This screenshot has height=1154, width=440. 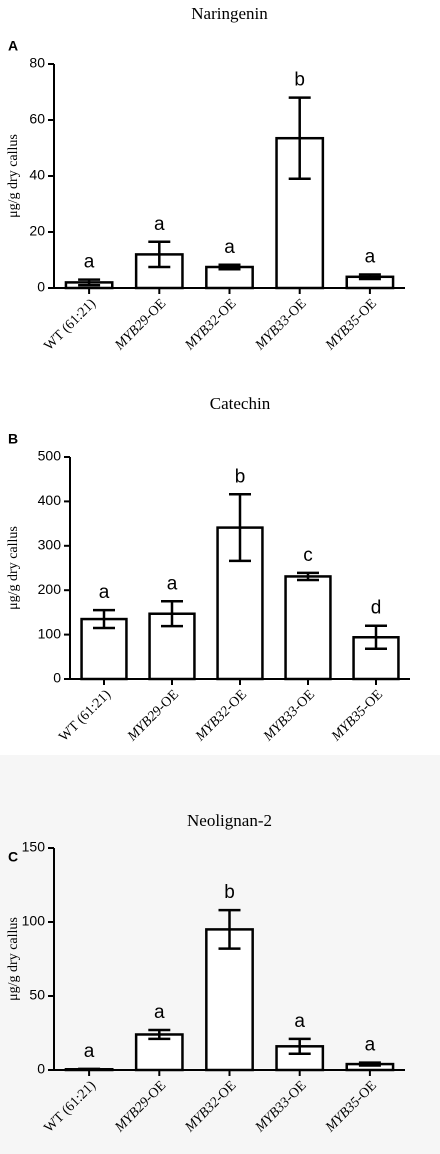 What do you see at coordinates (240, 403) in the screenshot?
I see `chart-title: Catechin` at bounding box center [240, 403].